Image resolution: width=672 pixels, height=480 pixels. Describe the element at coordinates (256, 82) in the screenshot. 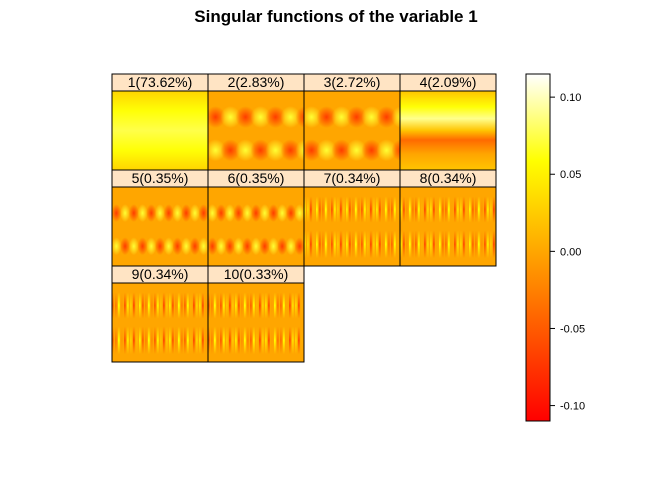

I see `panel-label: 2(2.83%)` at that location.